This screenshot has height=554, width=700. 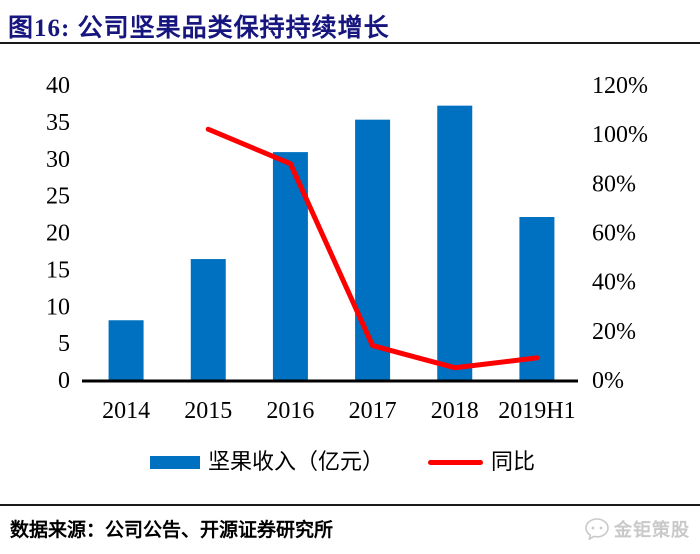 What do you see at coordinates (296, 461) in the screenshot?
I see `bar-legend-label: 坚果收入（亿元）` at bounding box center [296, 461].